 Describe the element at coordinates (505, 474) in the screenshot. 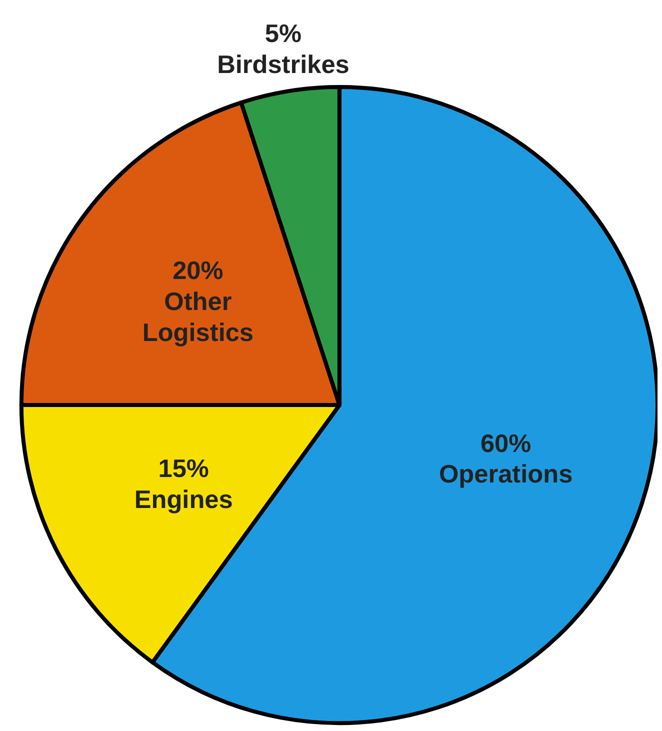

I see `slice-label: Operations` at that location.